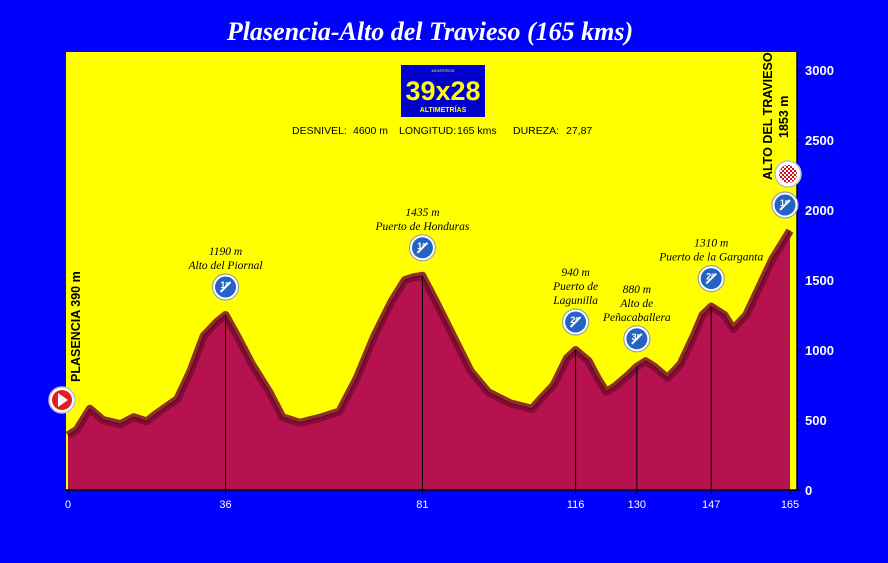 This screenshot has height=563, width=888. I want to click on climb-name: Puerto de, so click(575, 287).